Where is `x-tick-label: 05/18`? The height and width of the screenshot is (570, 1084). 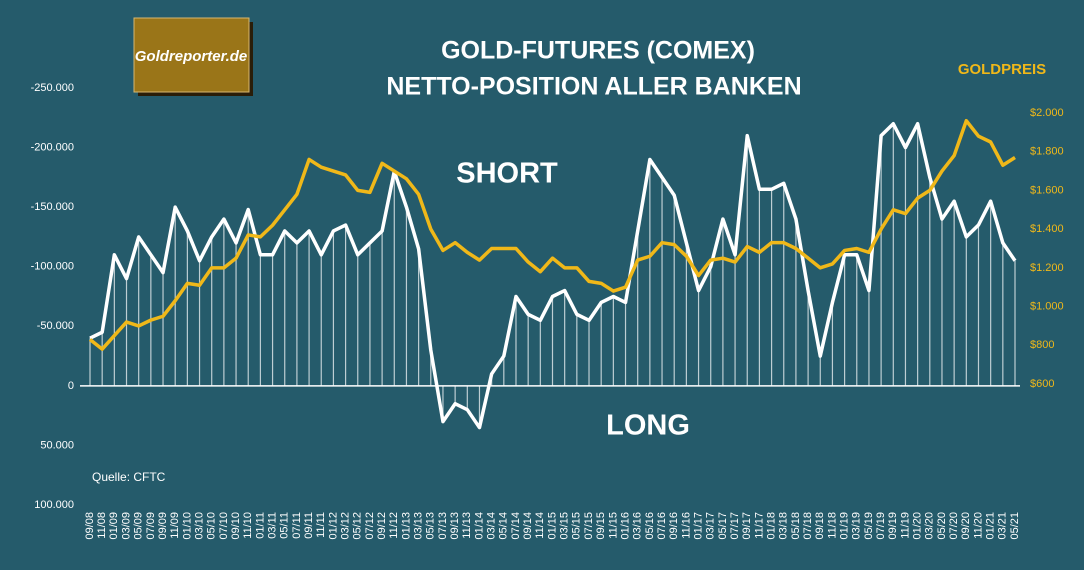 x-tick-label: 05/18 is located at coordinates (796, 526).